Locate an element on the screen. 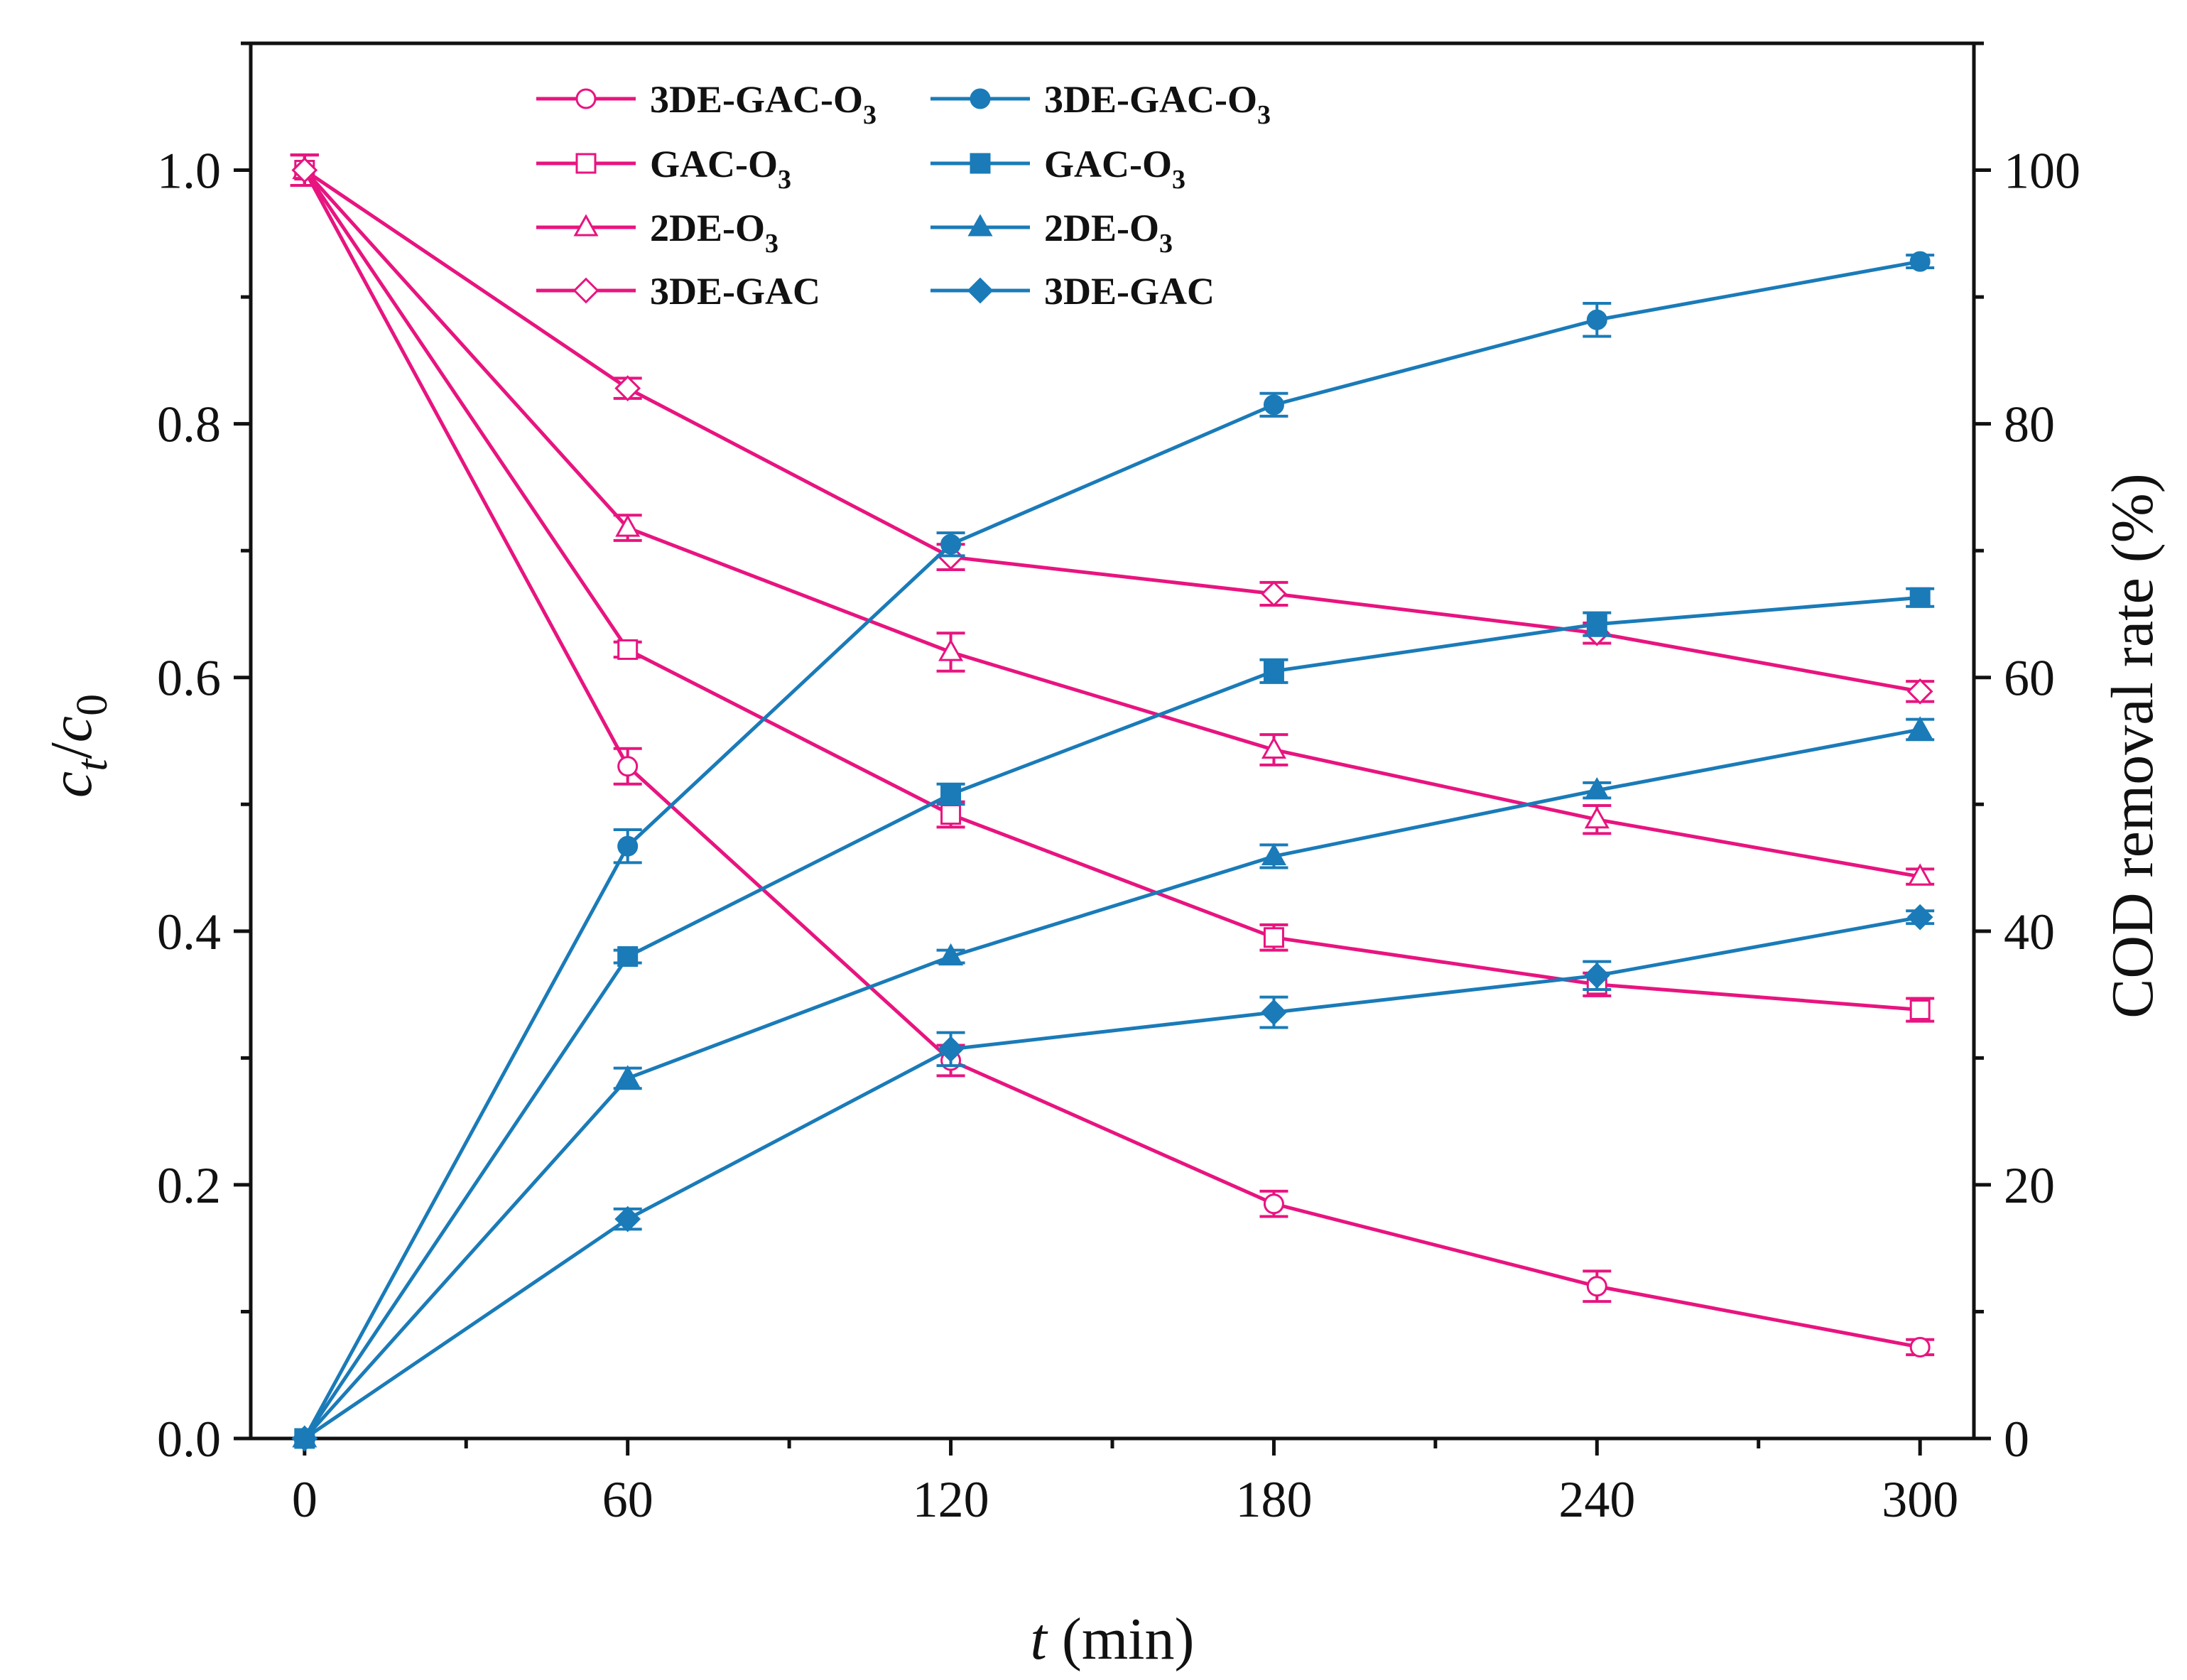  right-axis-title: COD removal rate (%) is located at coordinates (2133, 745).